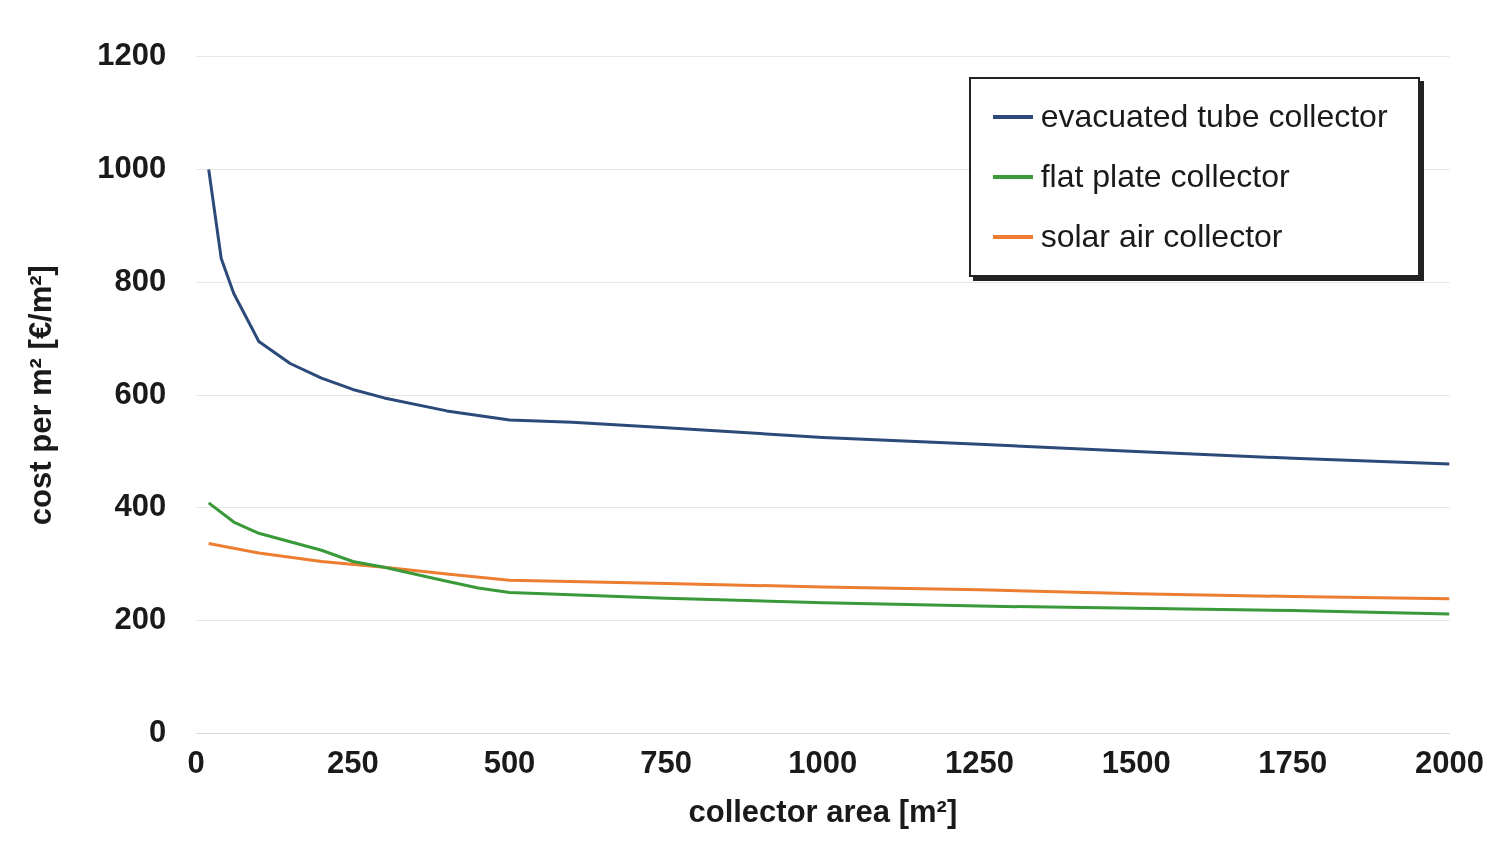  I want to click on y-tick-label: 1200, so click(132, 55).